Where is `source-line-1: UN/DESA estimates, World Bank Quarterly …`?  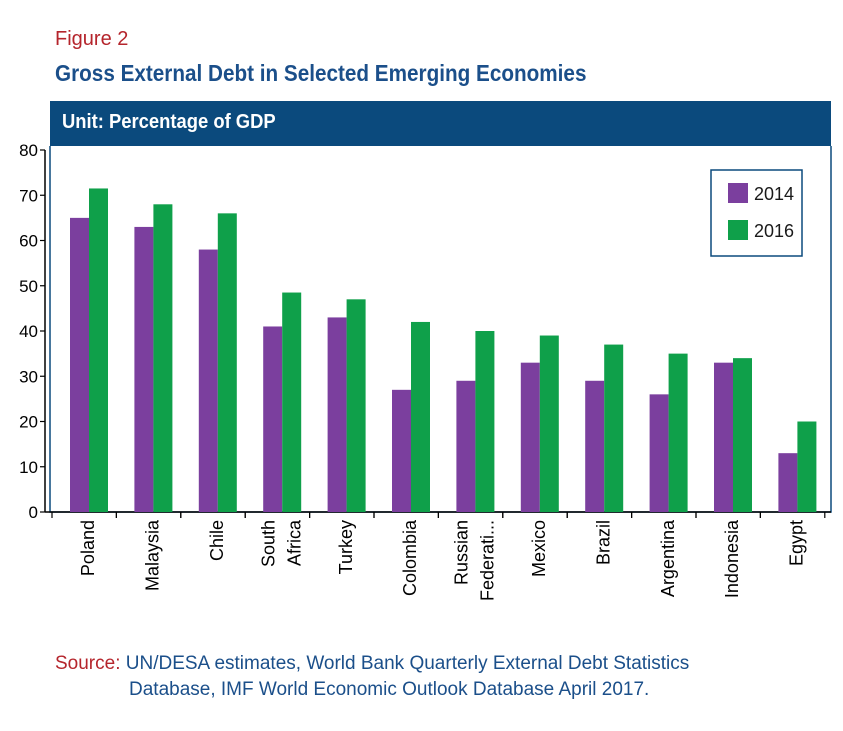
source-line-1: UN/DESA estimates, World Bank Quarterly … is located at coordinates (407, 663).